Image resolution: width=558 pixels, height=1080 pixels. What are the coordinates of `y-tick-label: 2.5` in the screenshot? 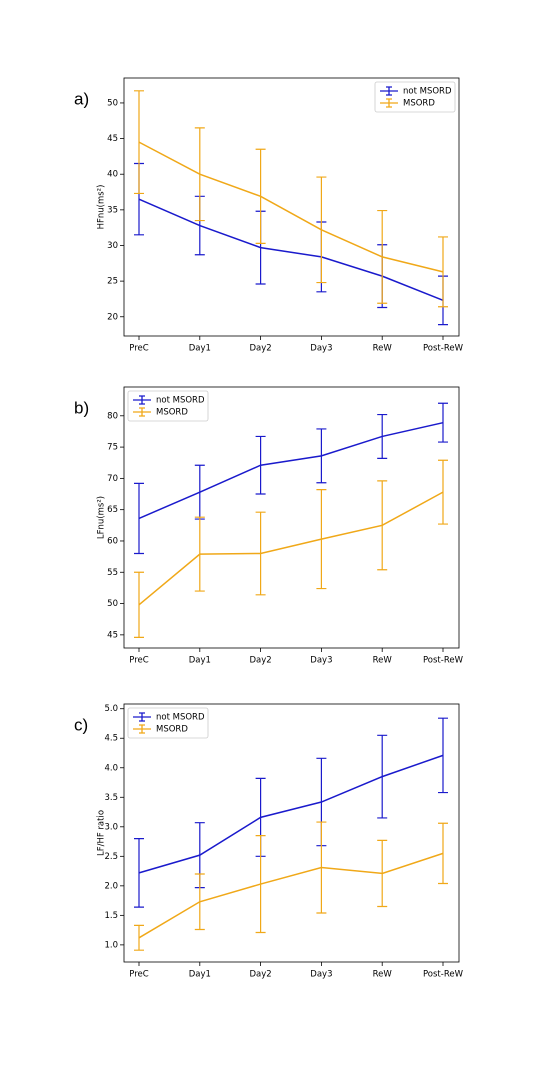 It's located at (111, 857).